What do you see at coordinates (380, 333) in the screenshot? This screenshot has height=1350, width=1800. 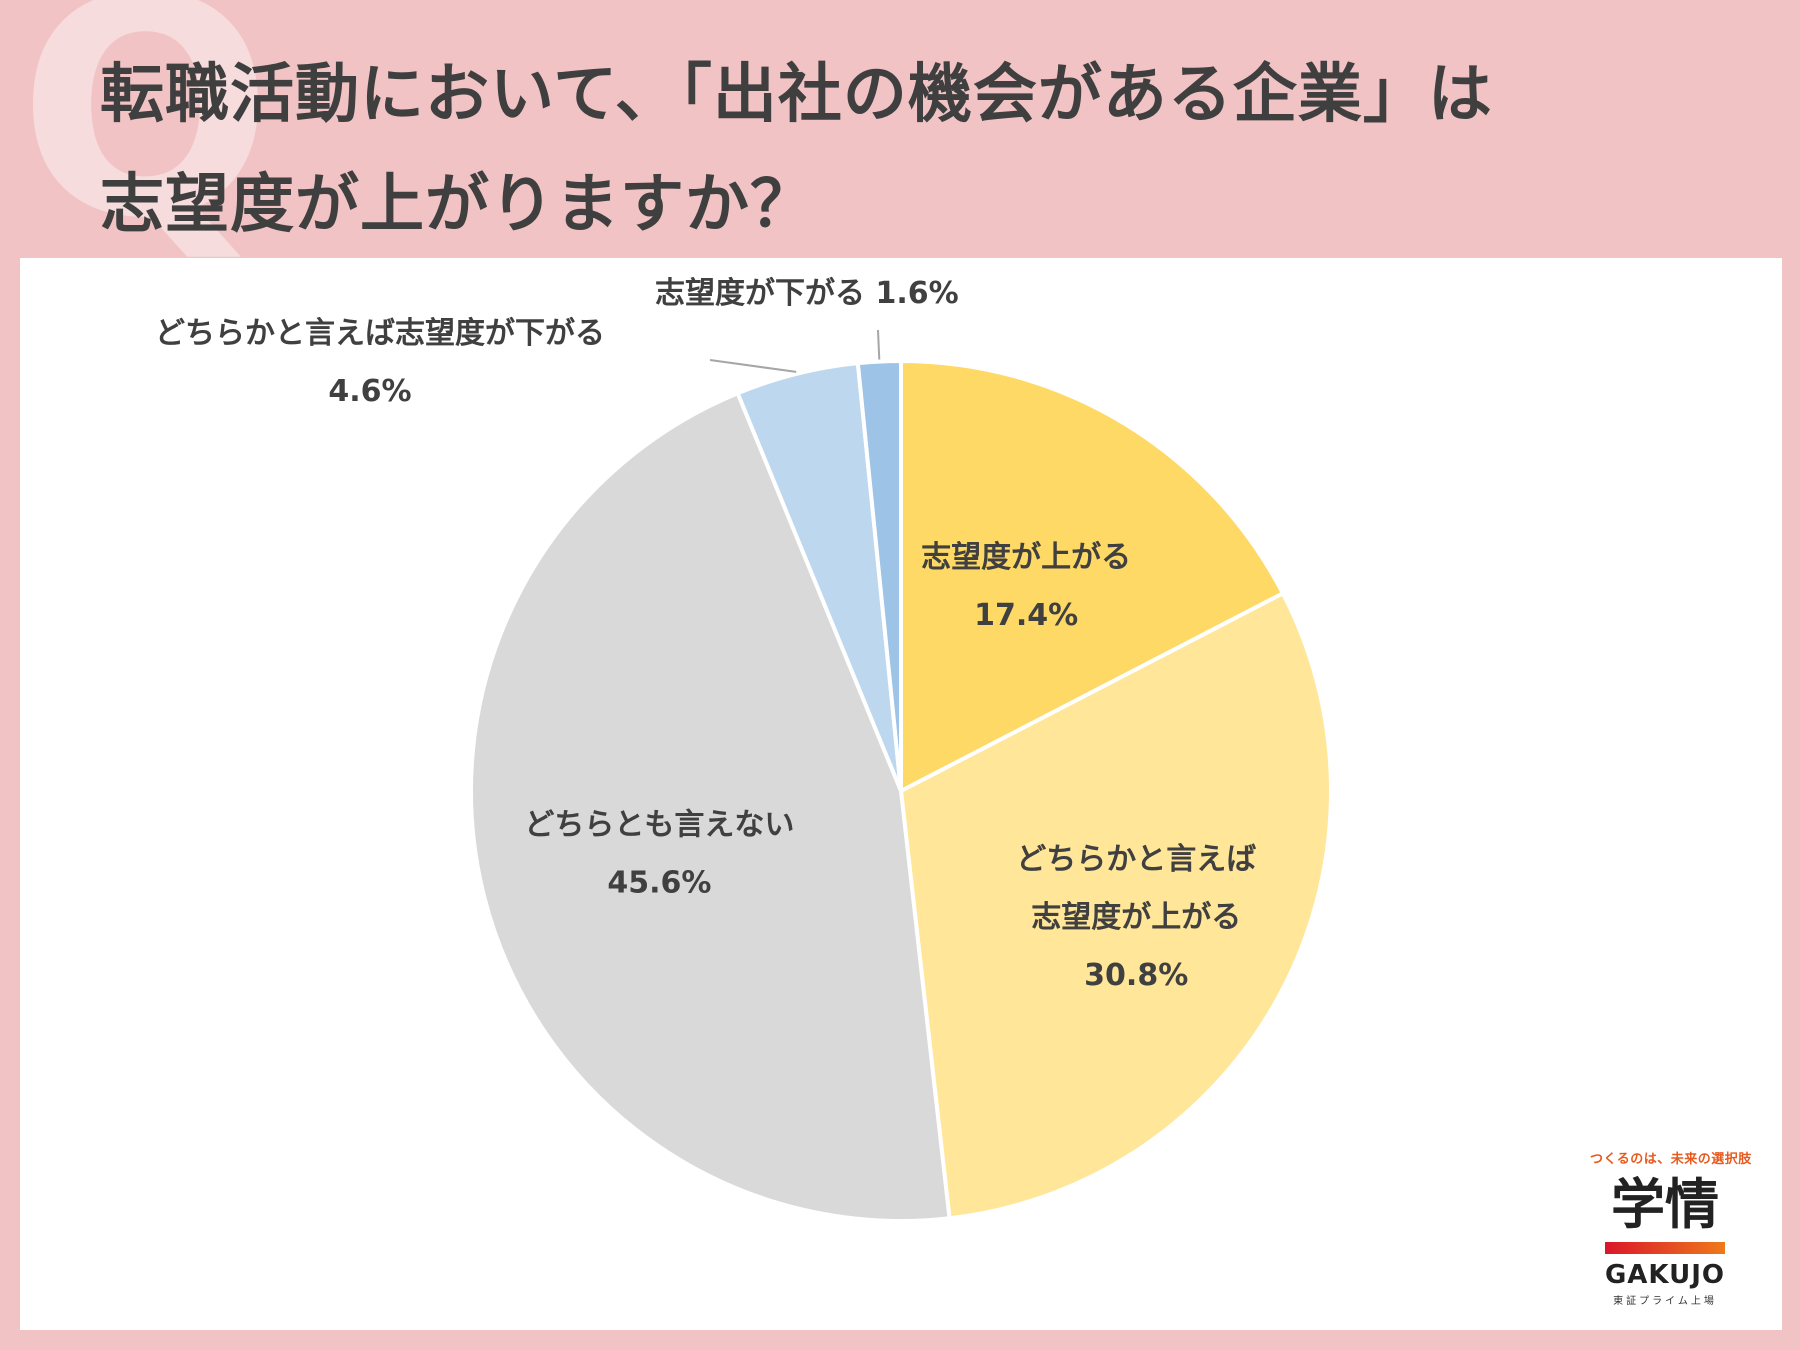 I see `slice-label-4: どちらかと言えば志望度が下がる` at bounding box center [380, 333].